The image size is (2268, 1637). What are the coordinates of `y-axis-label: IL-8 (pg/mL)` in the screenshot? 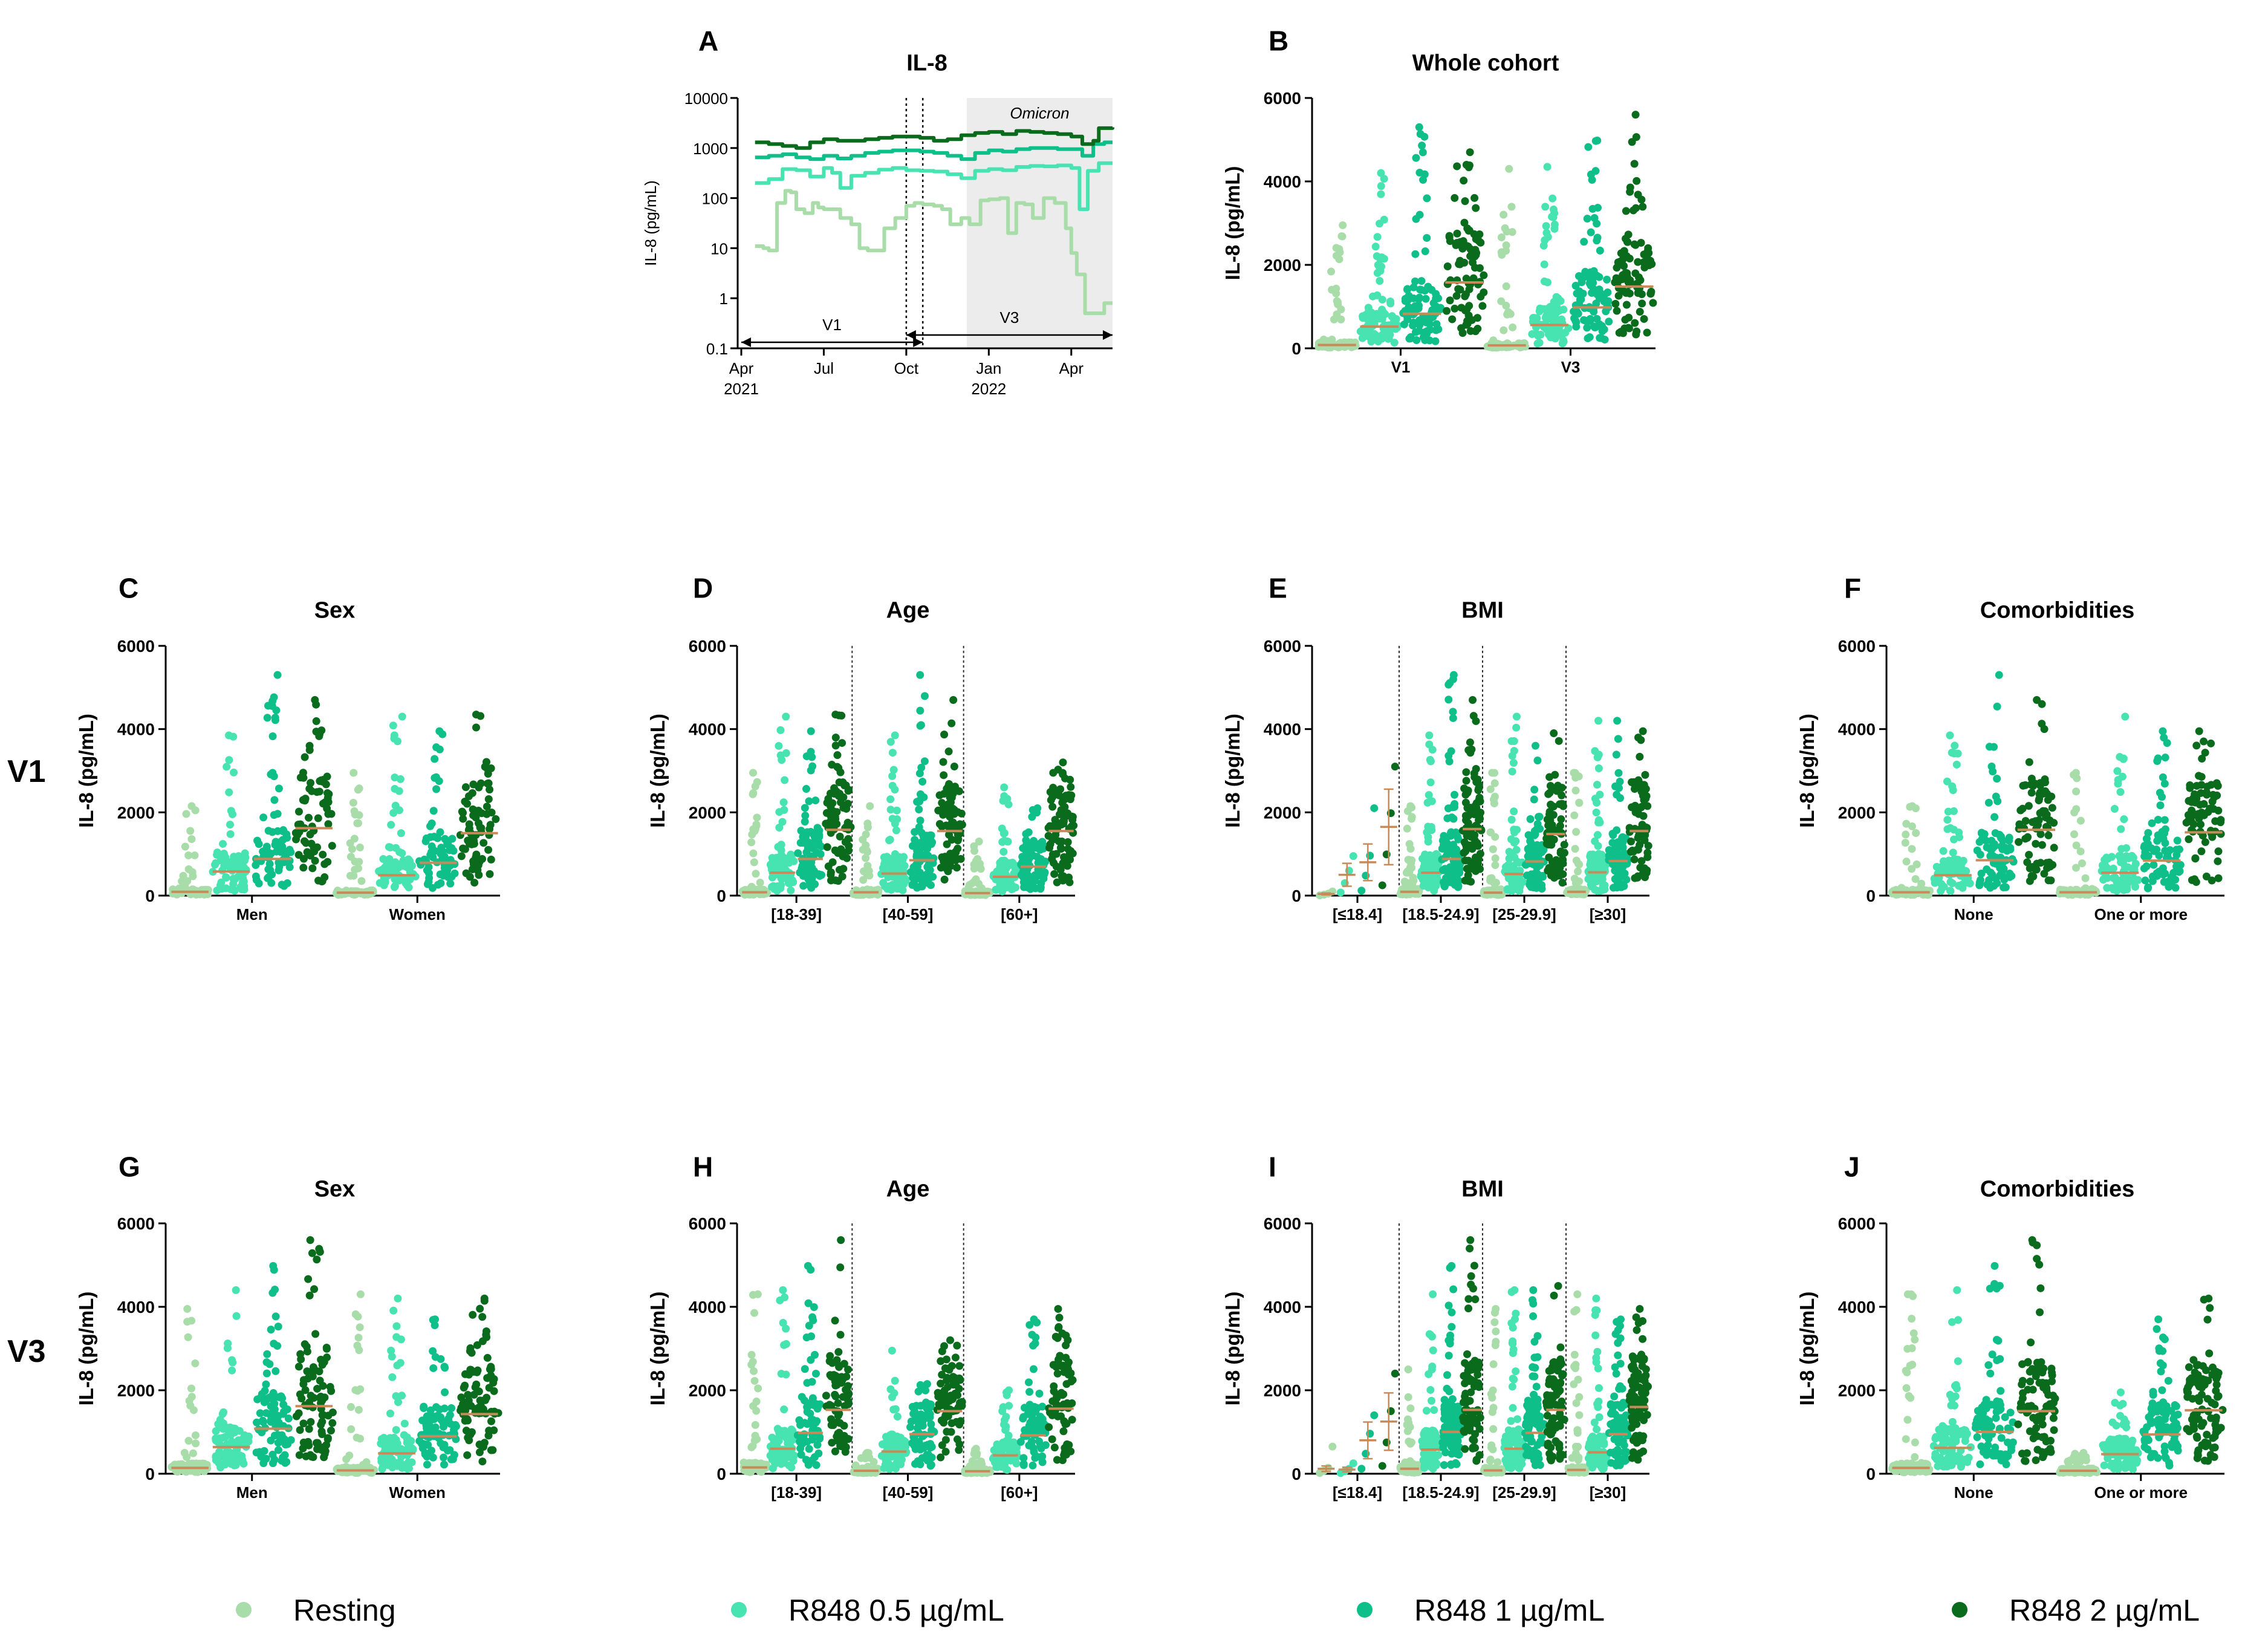 It's located at (657, 771).